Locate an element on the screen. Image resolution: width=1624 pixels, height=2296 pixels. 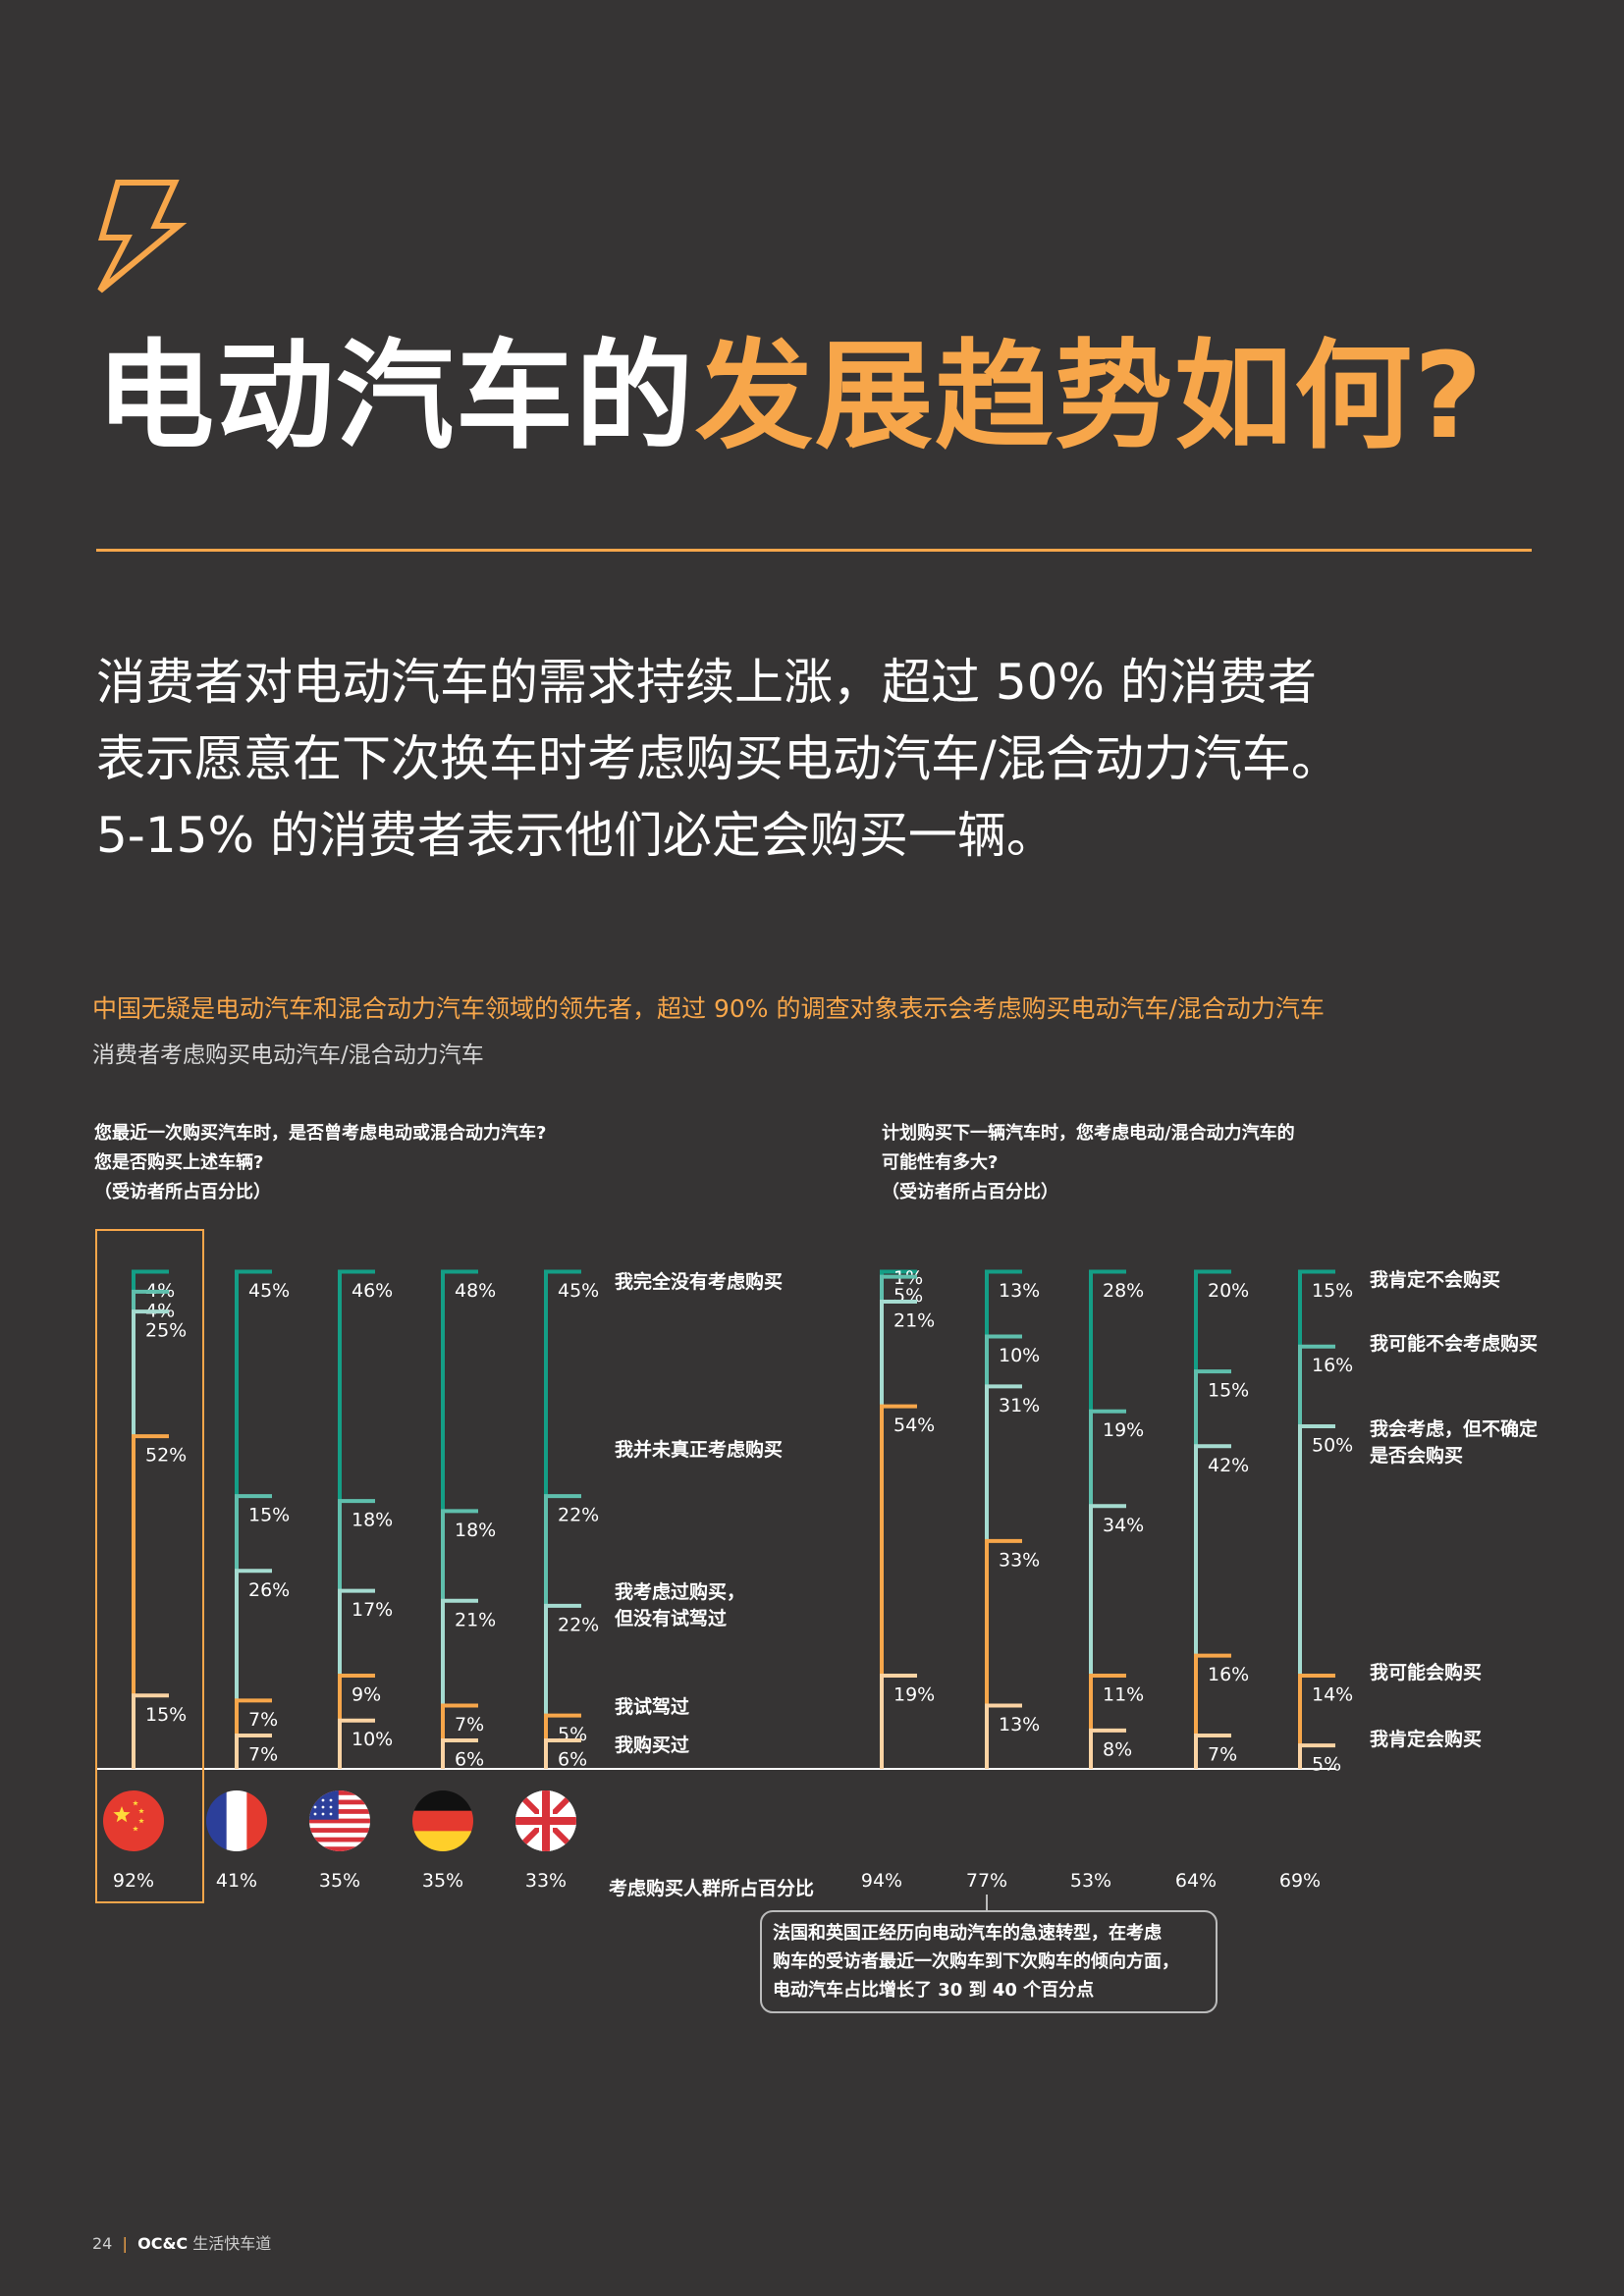
segment-category-label-line: 我完全没有考虑购买 is located at coordinates (699, 1282).